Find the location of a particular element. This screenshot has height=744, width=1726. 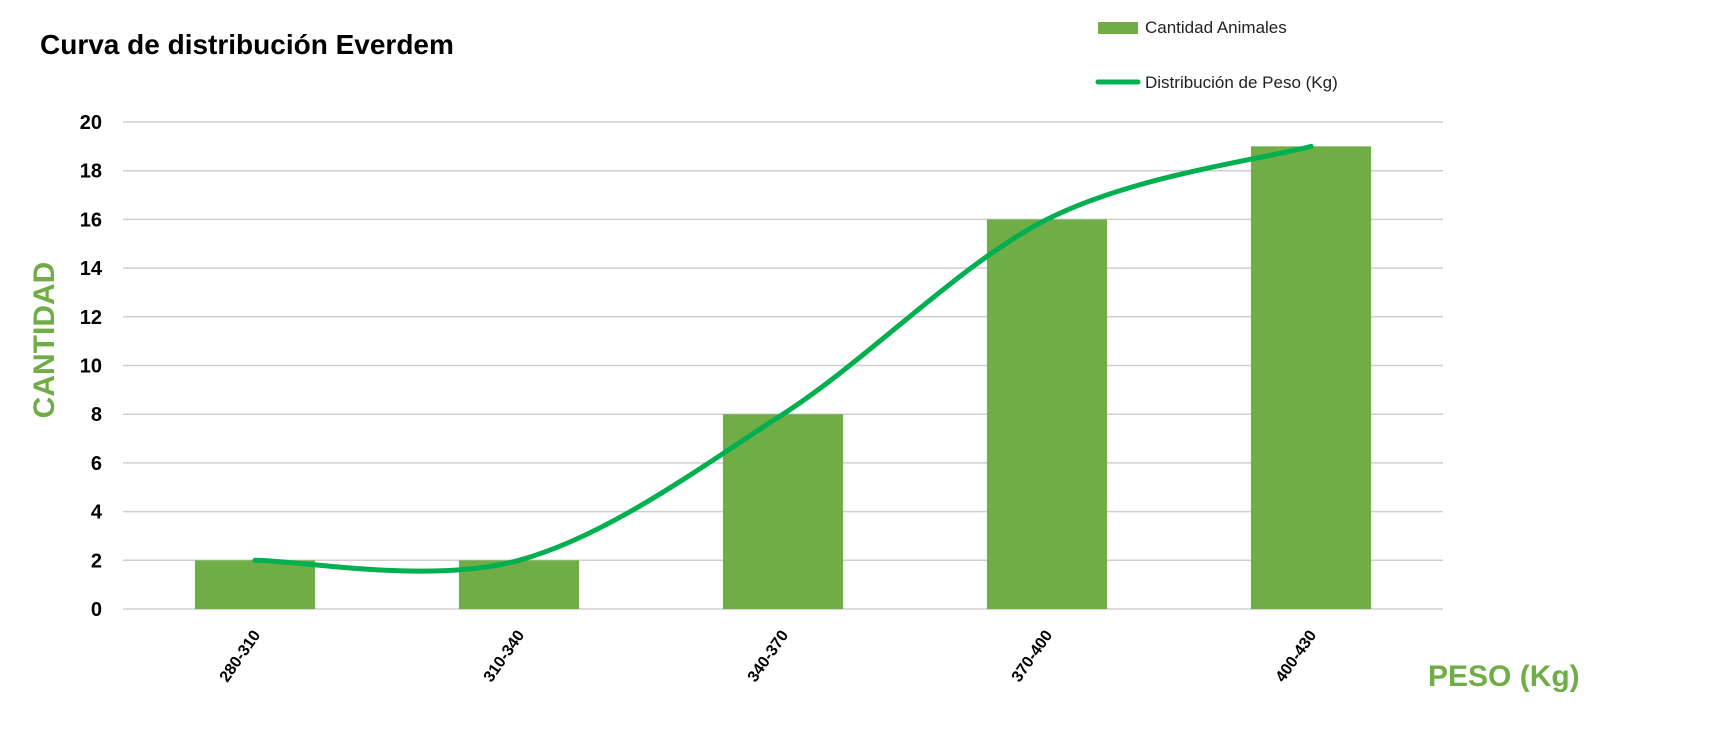

y-tick-label: 4 is located at coordinates (97, 513).